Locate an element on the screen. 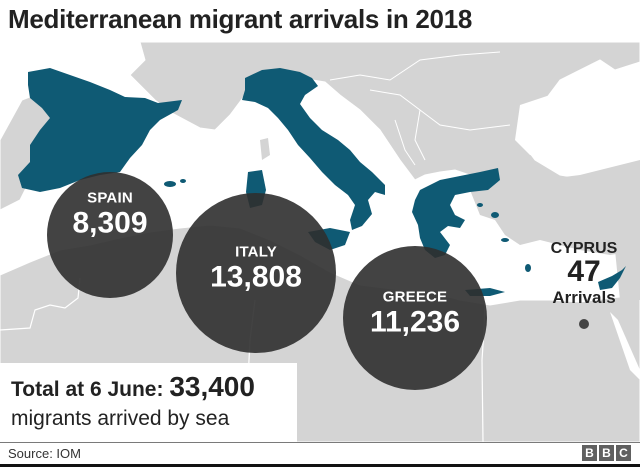 Image resolution: width=640 pixels, height=467 pixels. cyprus-value: 47 is located at coordinates (584, 271).